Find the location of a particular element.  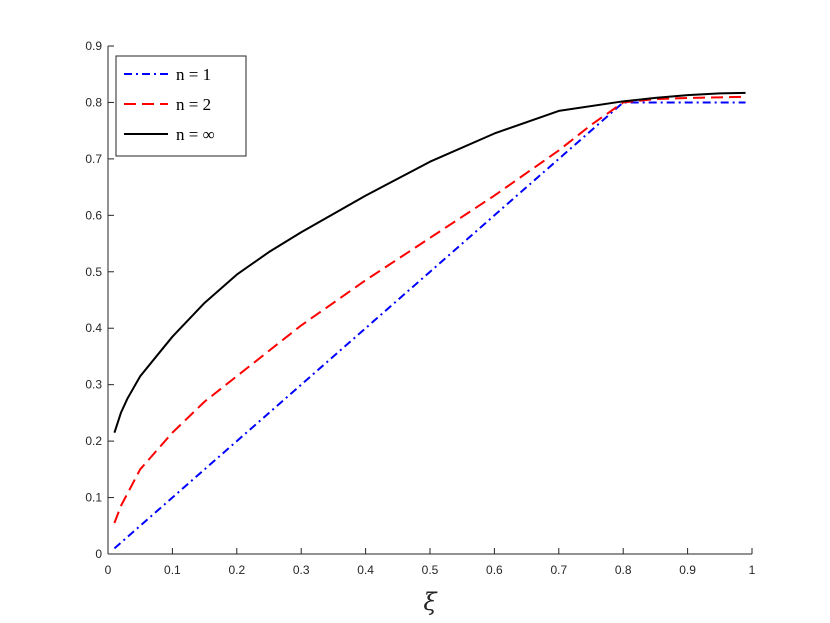

x-tick-label: 0.5 is located at coordinates (430, 570).